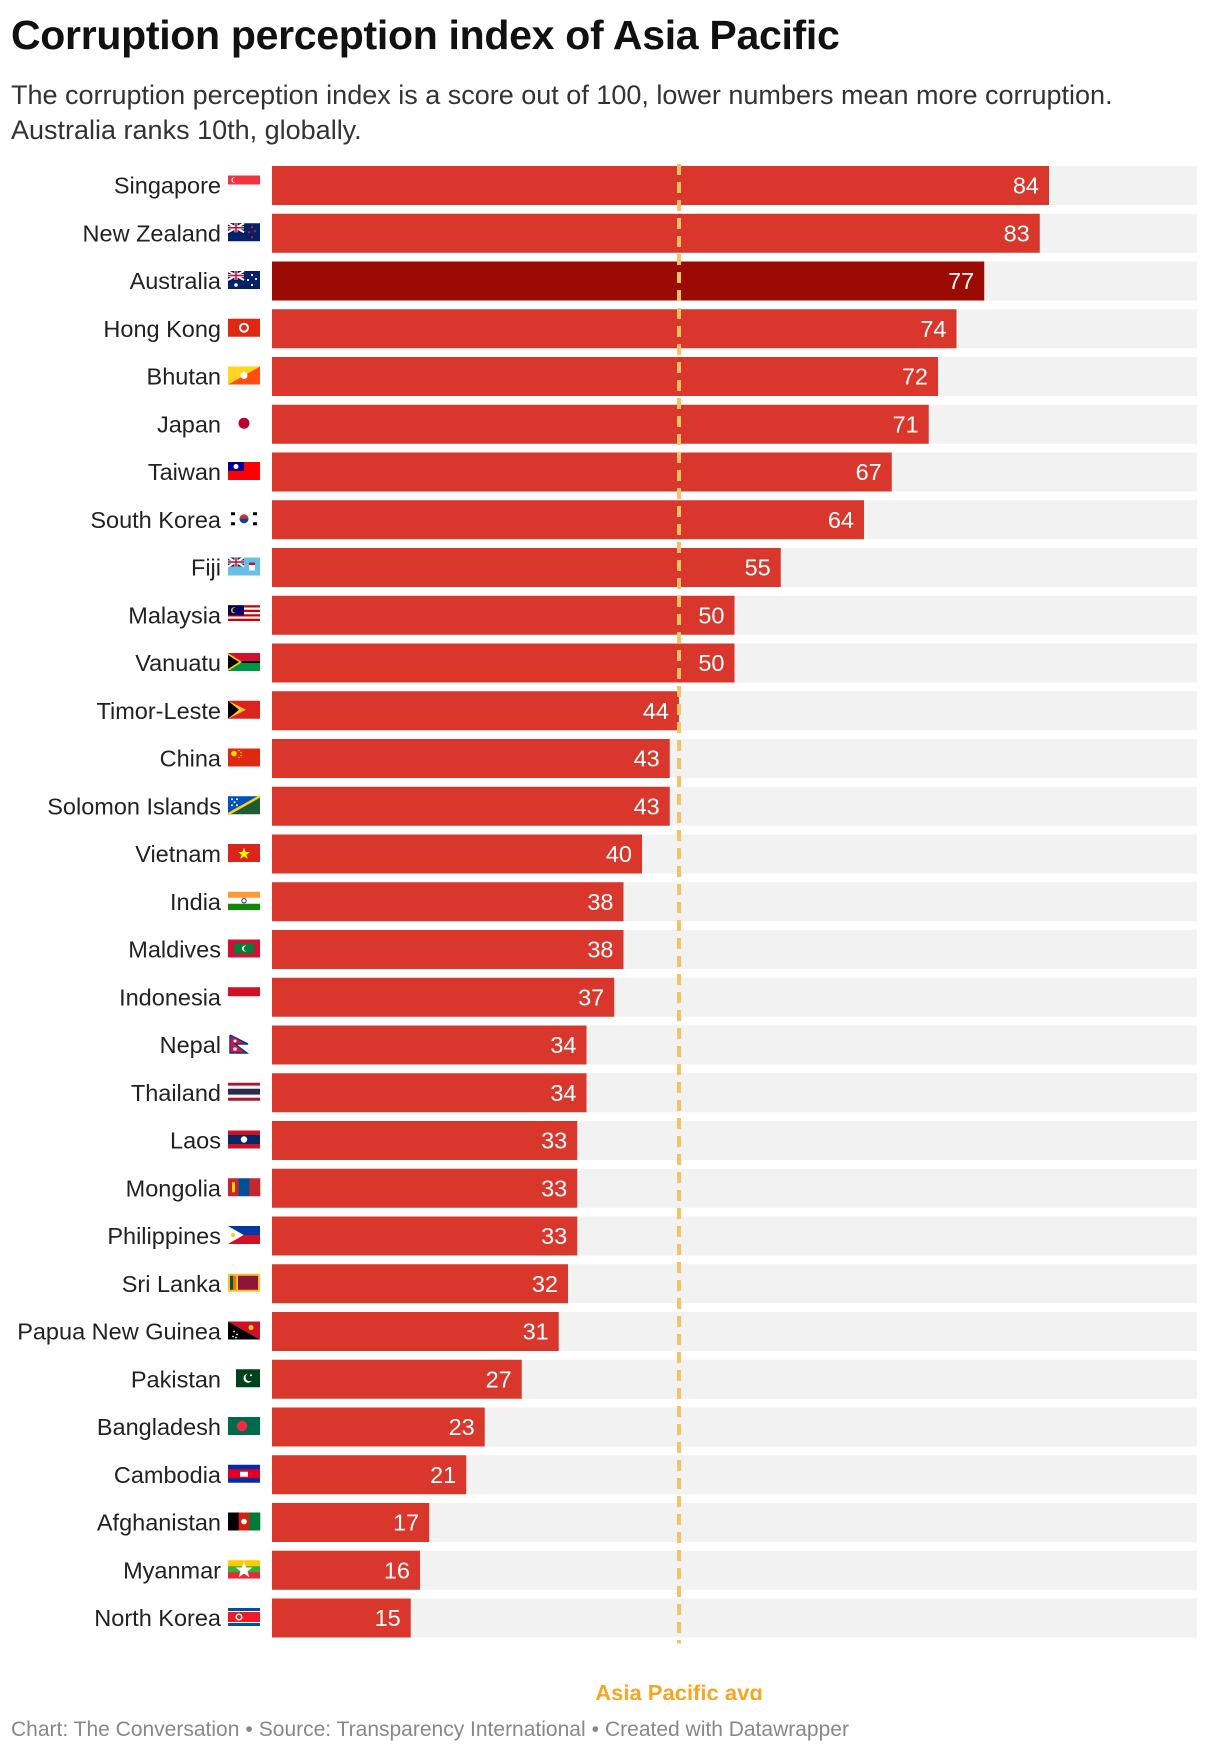 This screenshot has width=1220, height=1762. I want to click on value-label-bangladesh: 23, so click(462, 1427).